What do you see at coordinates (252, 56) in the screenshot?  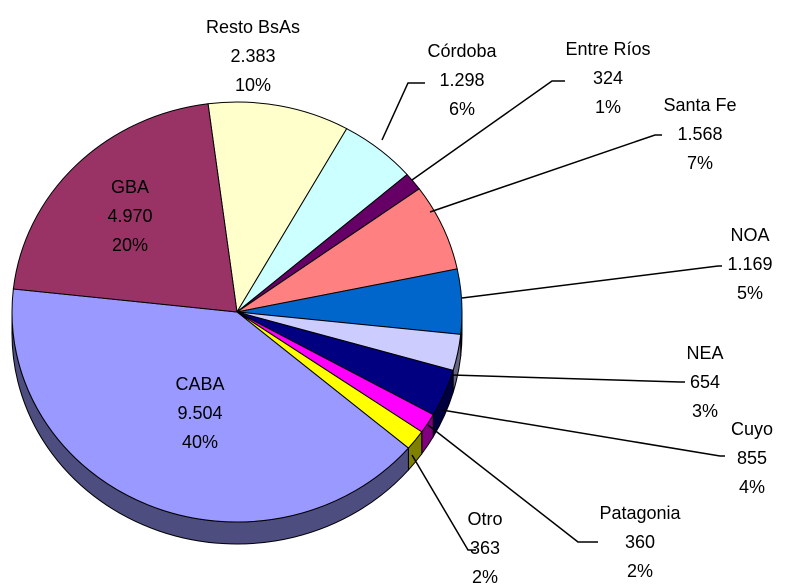 I see `value-label: 2.383` at bounding box center [252, 56].